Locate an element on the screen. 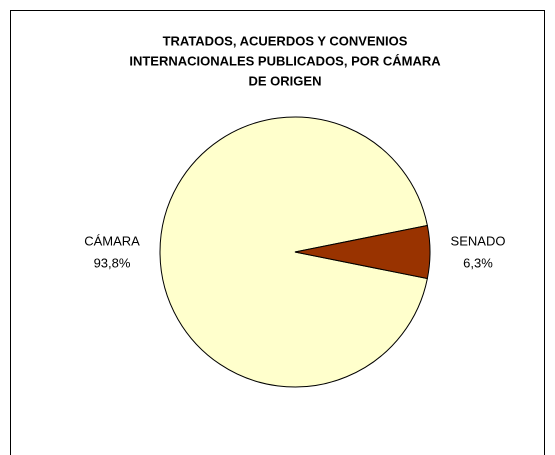 This screenshot has height=455, width=555. slice-label: CÁMARA is located at coordinates (112, 240).